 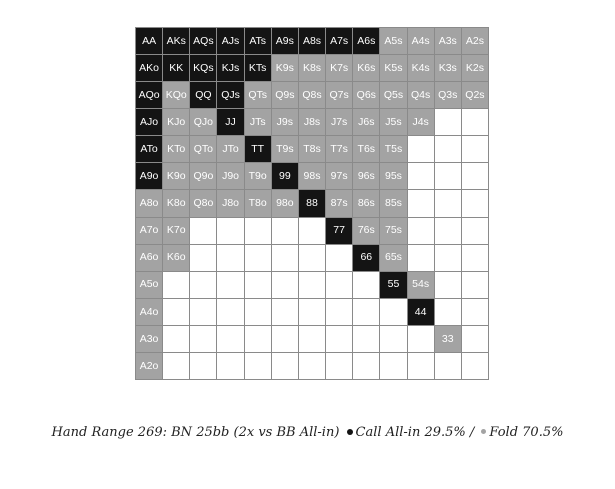 I want to click on hand-cell-T5s: T5s, so click(x=393, y=149).